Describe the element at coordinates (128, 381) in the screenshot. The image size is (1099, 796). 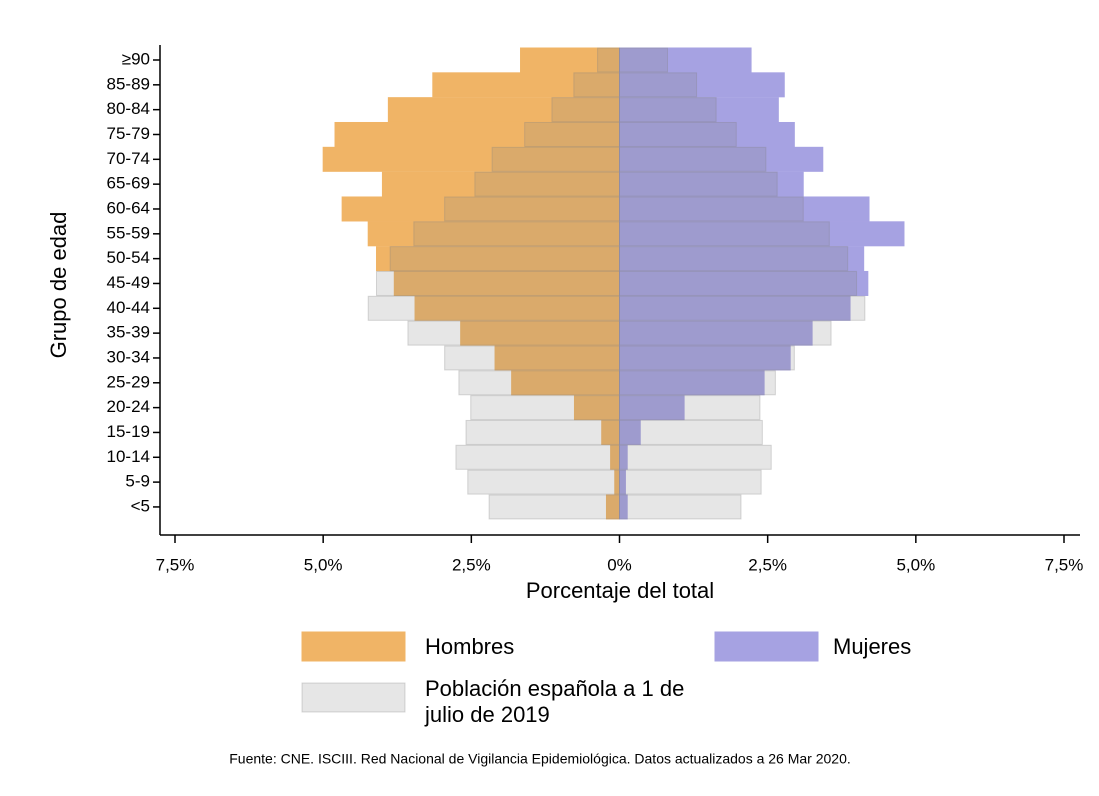
I see `y-tick-label: 25-29` at that location.